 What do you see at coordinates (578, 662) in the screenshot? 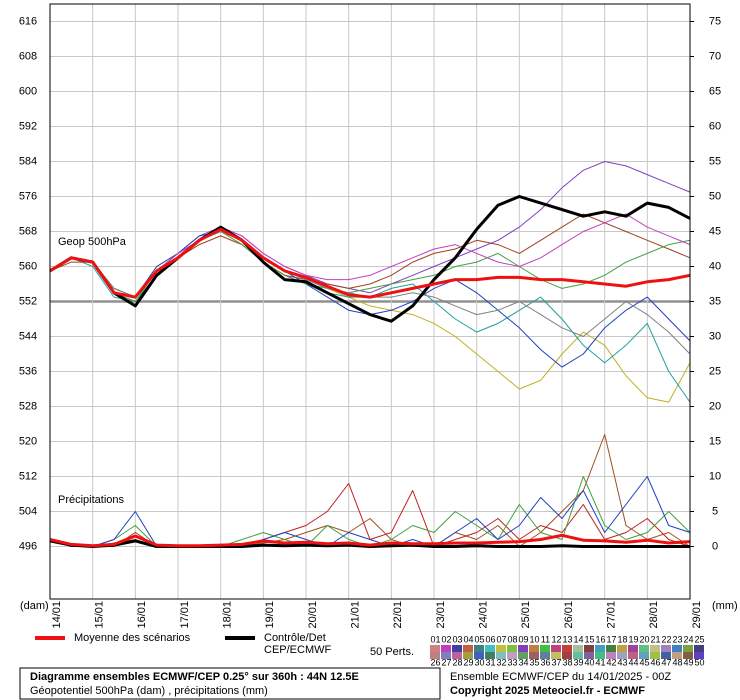
I see `member-label: 39` at bounding box center [578, 662].